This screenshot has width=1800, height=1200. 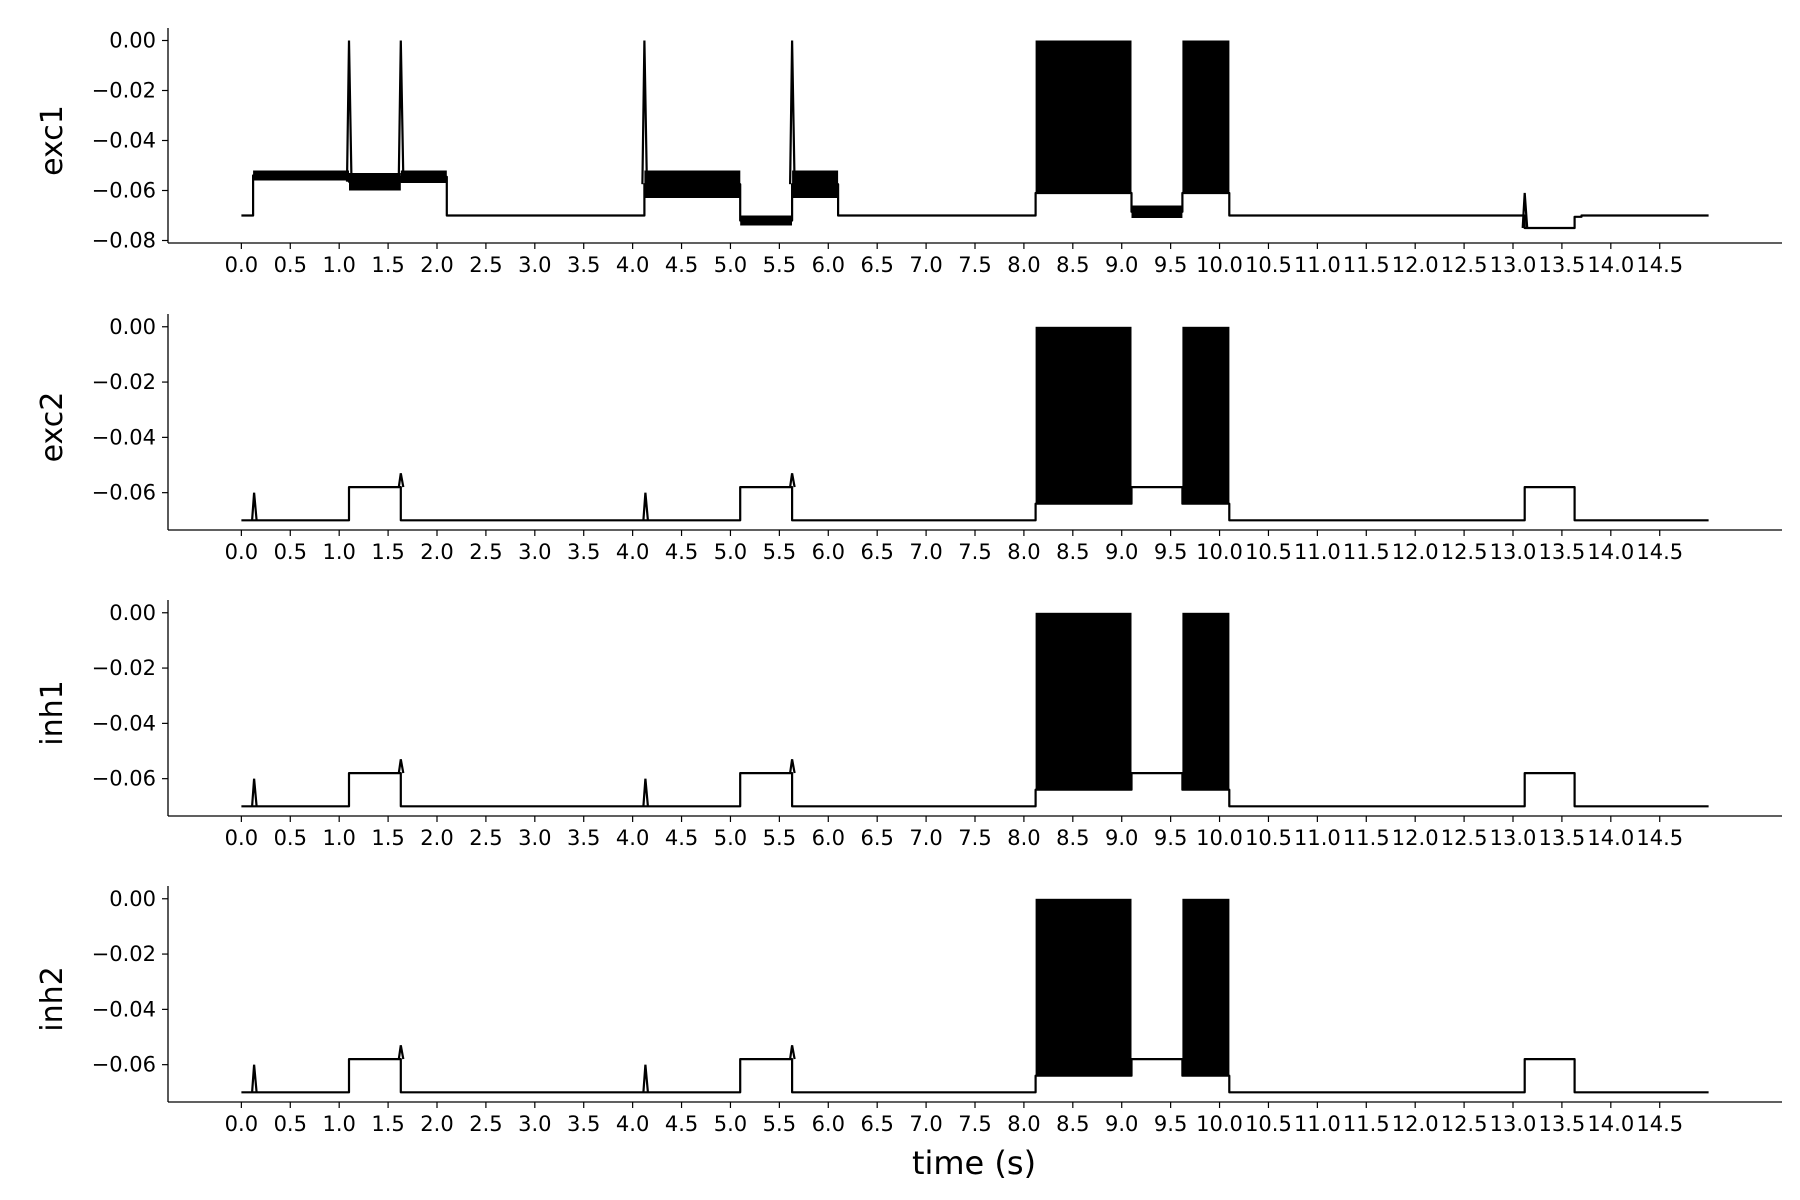 What do you see at coordinates (1219, 1124) in the screenshot?
I see `x-tick-label: 10.0` at bounding box center [1219, 1124].